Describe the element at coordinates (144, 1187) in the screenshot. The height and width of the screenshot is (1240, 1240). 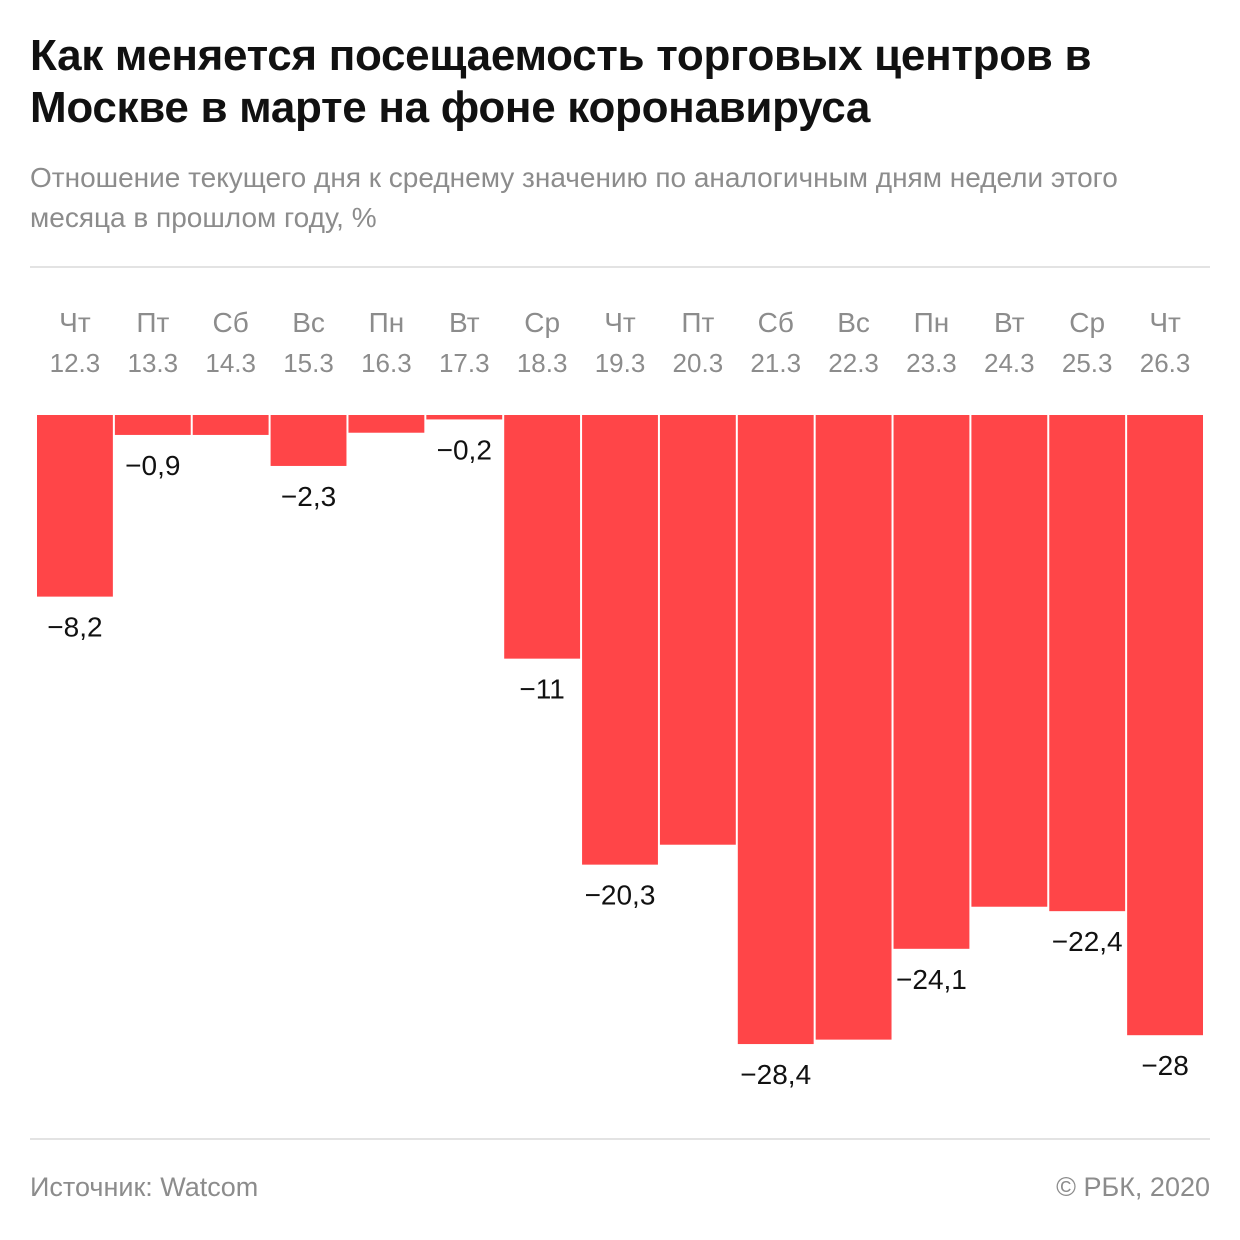
I see `source-note: Источник: Watcom` at that location.